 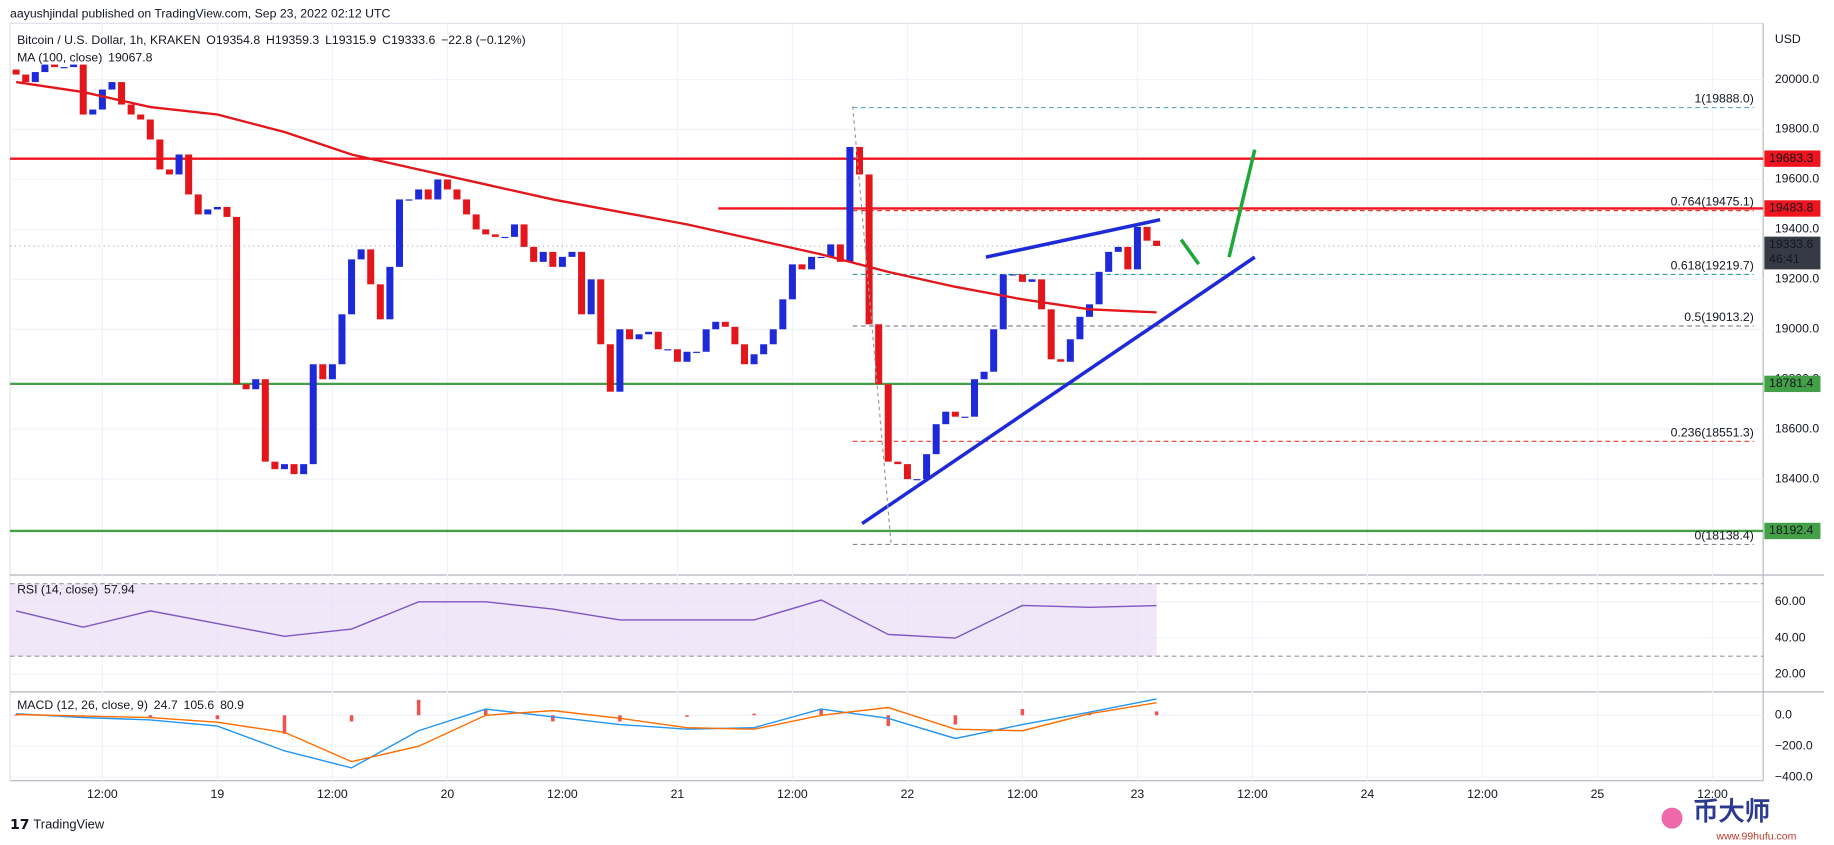 What do you see at coordinates (1797, 179) in the screenshot?
I see `y-tick-label: 19600.0` at bounding box center [1797, 179].